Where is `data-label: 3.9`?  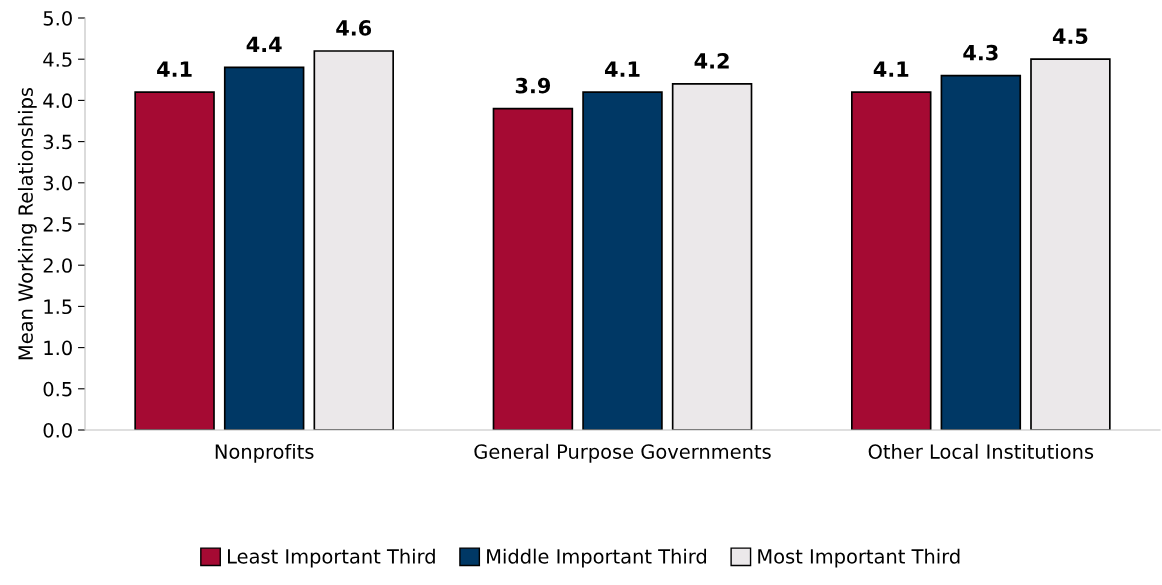 data-label: 3.9 is located at coordinates (533, 85).